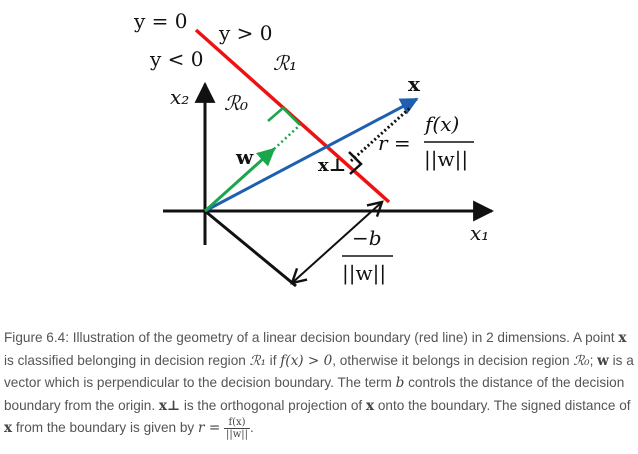 Image resolution: width=638 pixels, height=454 pixels. What do you see at coordinates (441, 124) in the screenshot?
I see `label-r-numerator: f(x)` at bounding box center [441, 124].